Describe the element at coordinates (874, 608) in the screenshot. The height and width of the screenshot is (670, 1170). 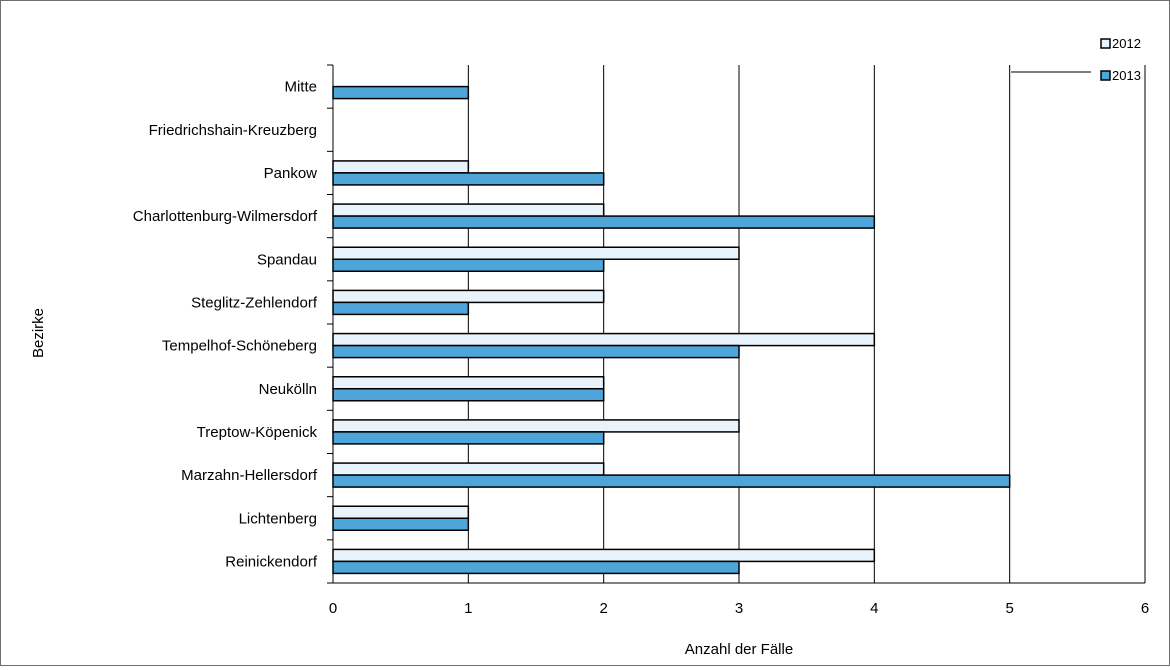
I see `x-tick-label: 4` at that location.